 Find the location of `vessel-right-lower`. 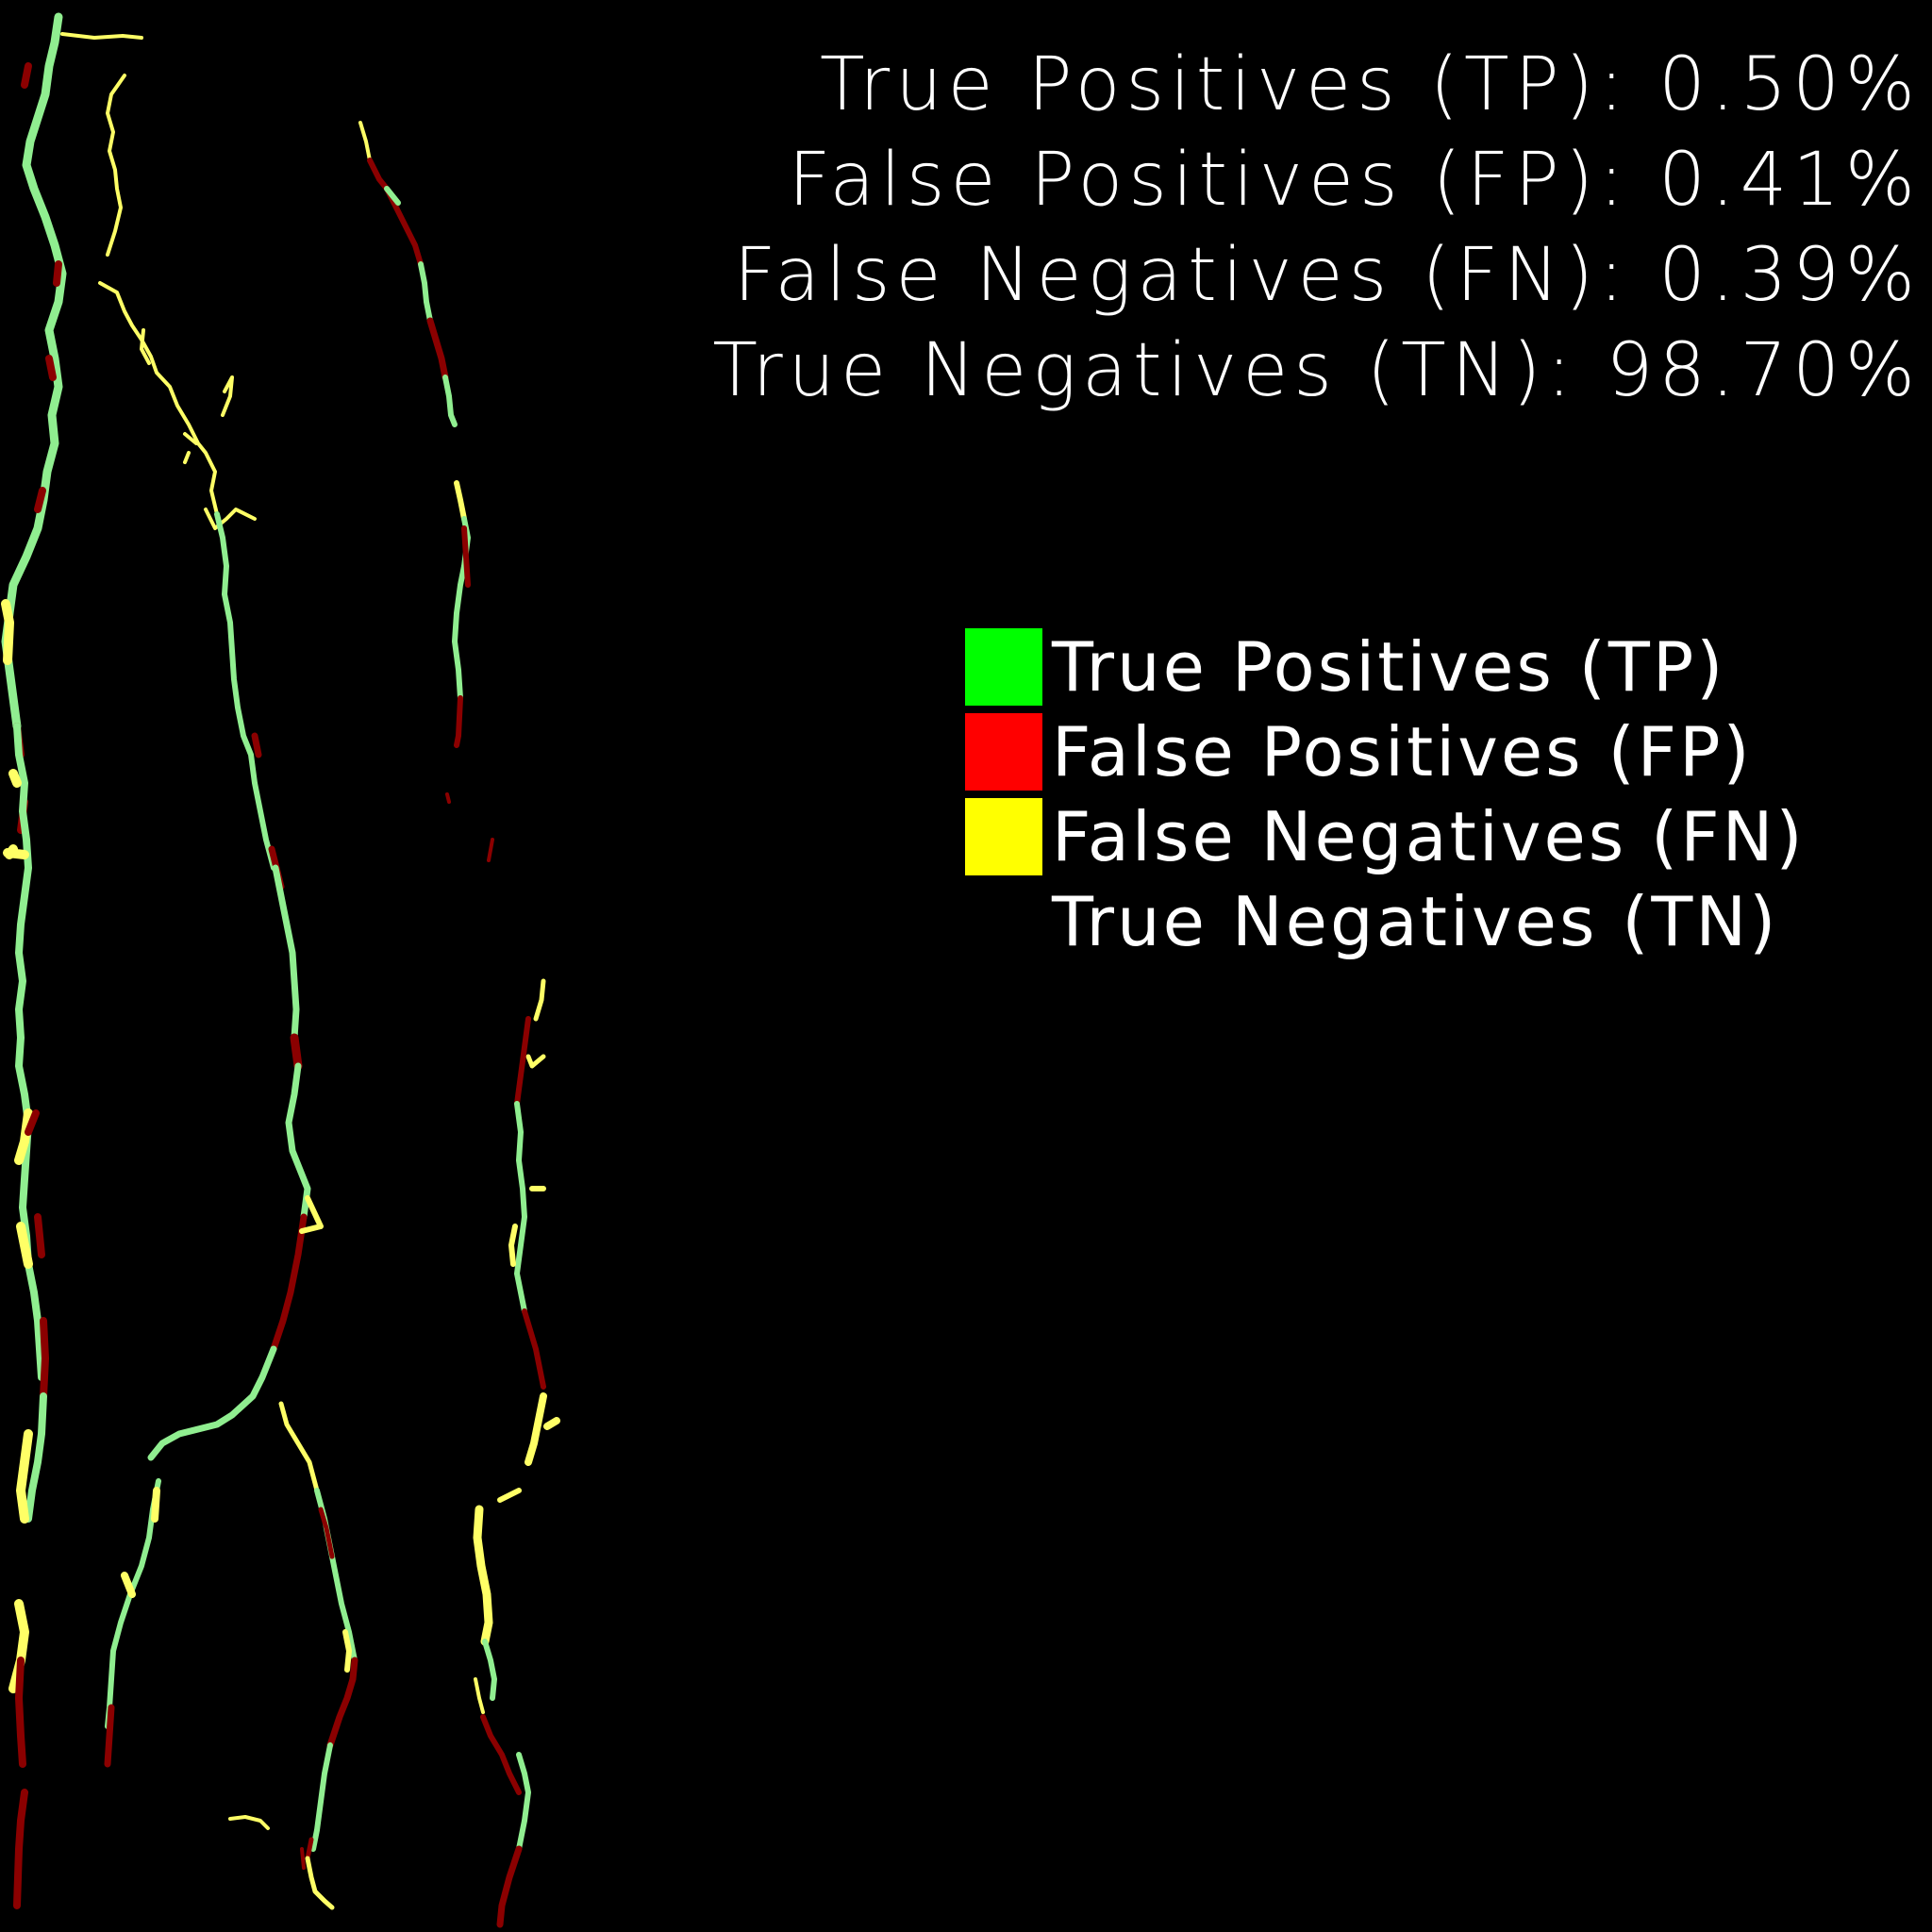

vessel-right-lower is located at coordinates (517, 1453).